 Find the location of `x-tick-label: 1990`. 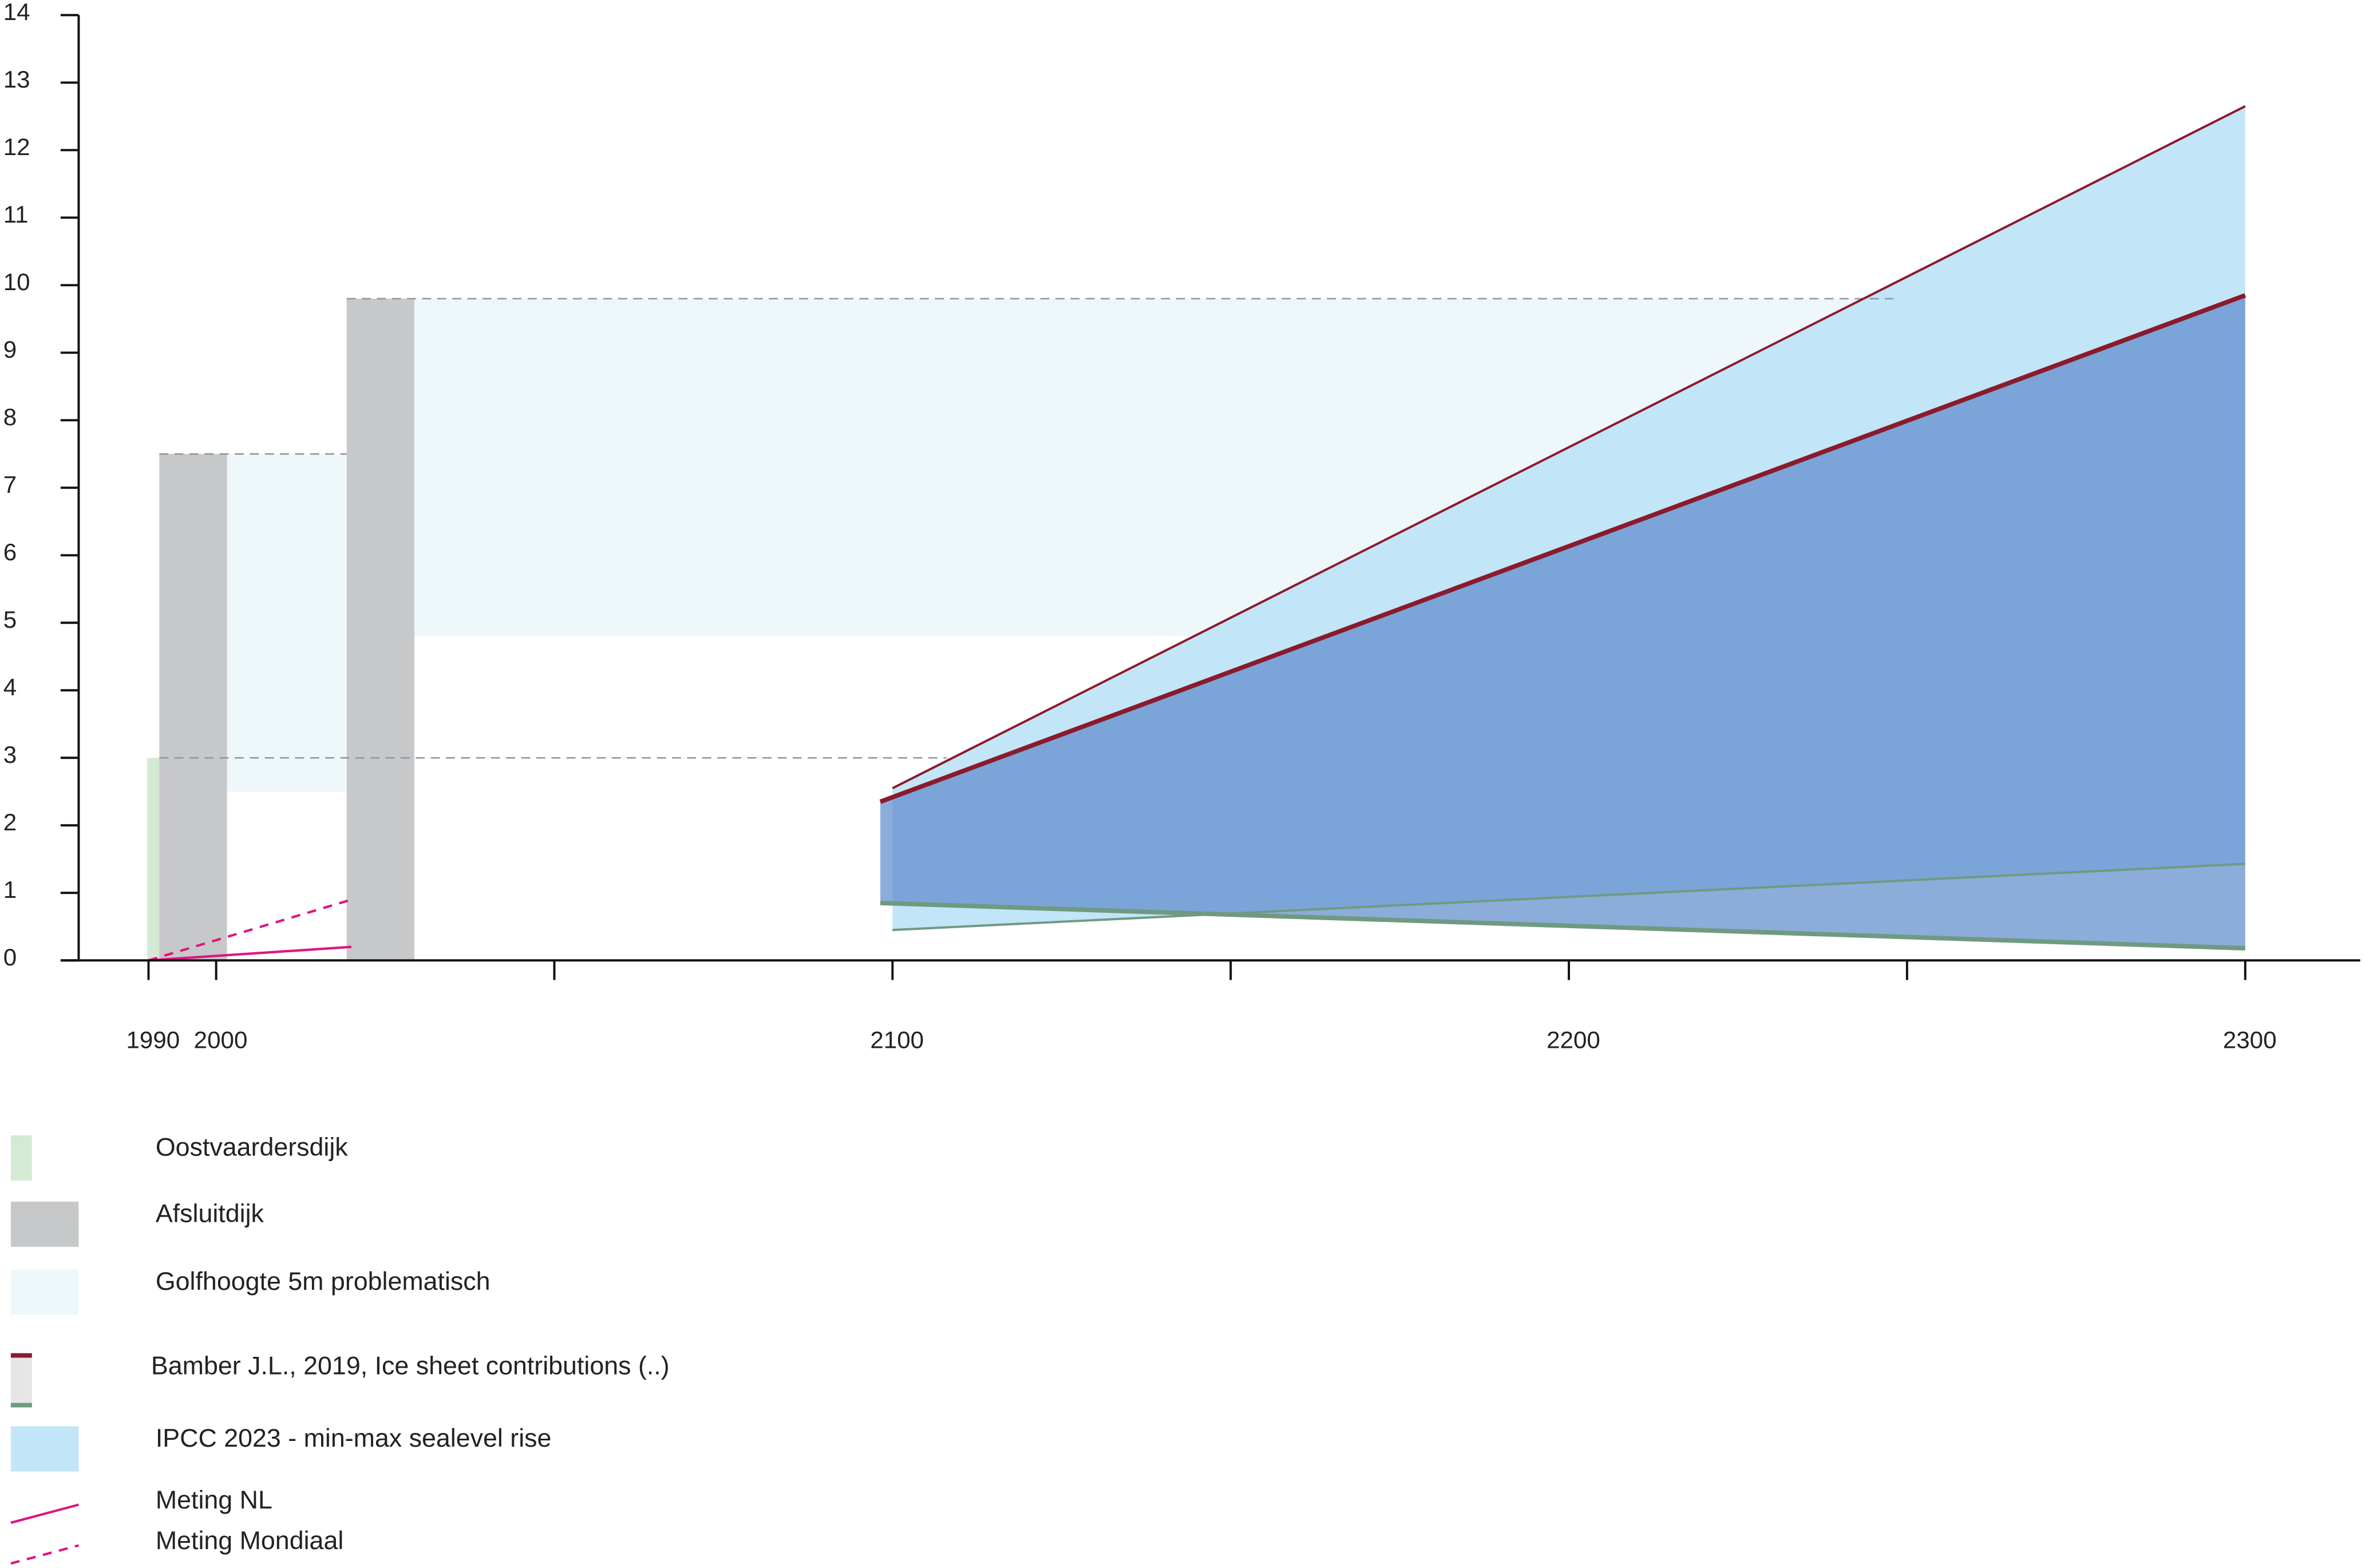

x-tick-label: 1990 is located at coordinates (153, 1040).